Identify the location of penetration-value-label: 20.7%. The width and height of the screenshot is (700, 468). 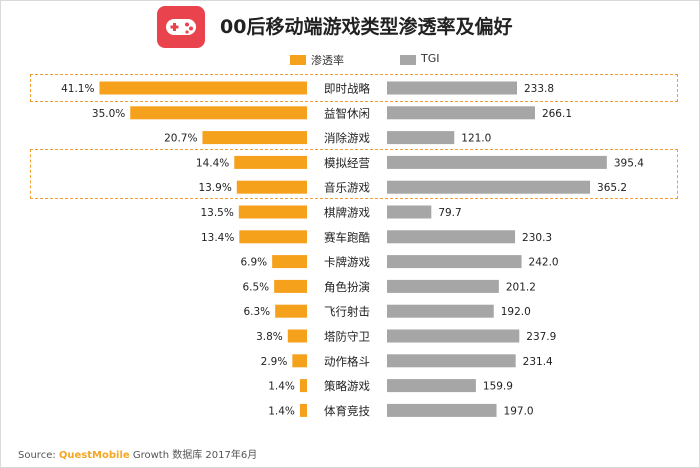
(180, 139).